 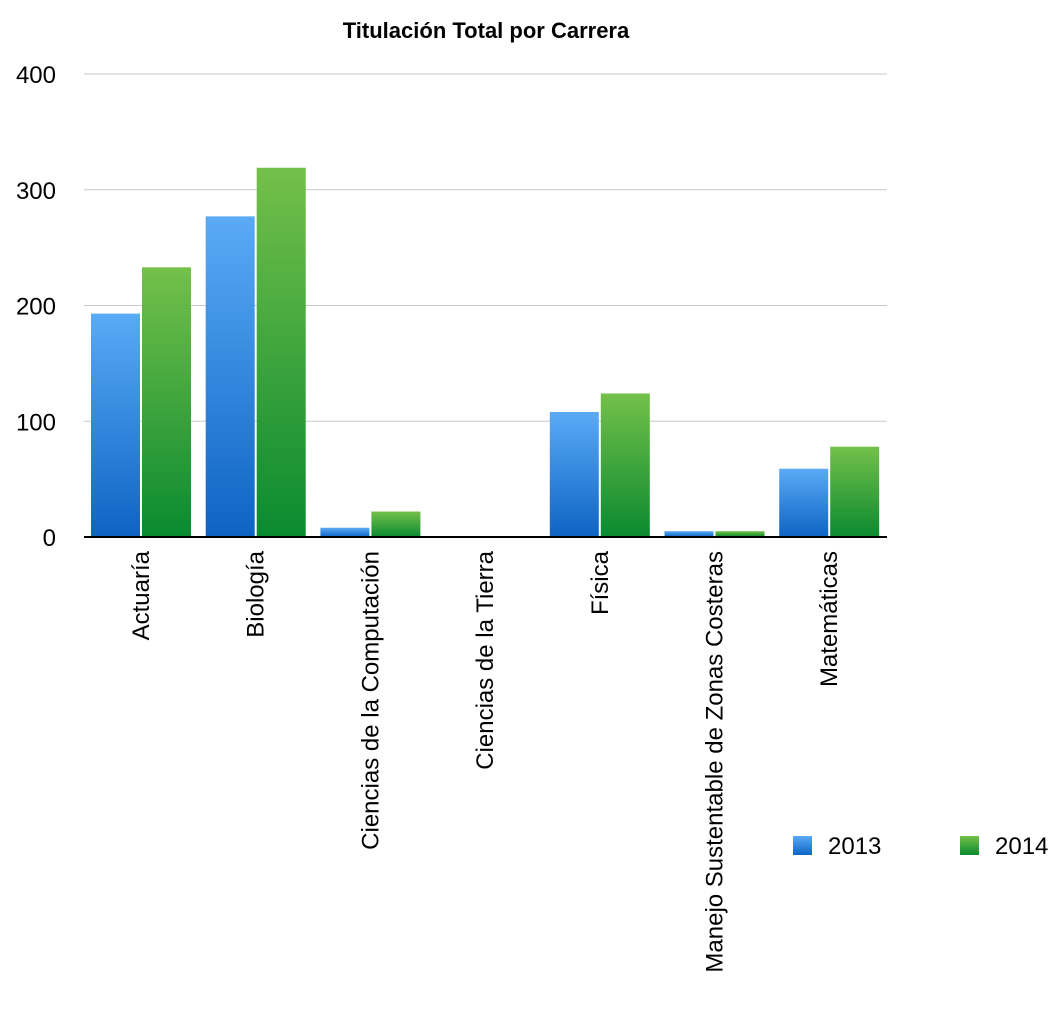 I want to click on y-axis-ticks: 0 100 200 300 400, so click(x=36, y=307).